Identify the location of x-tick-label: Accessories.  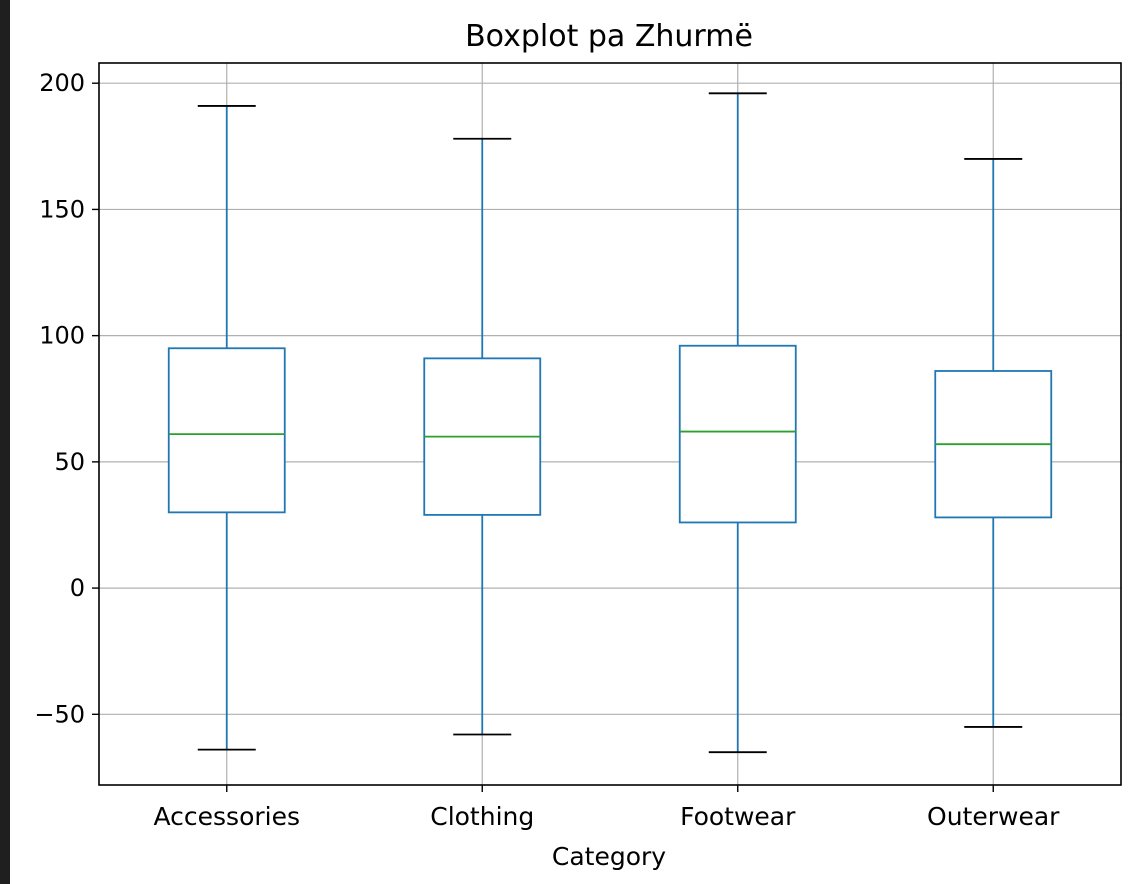
(226, 816).